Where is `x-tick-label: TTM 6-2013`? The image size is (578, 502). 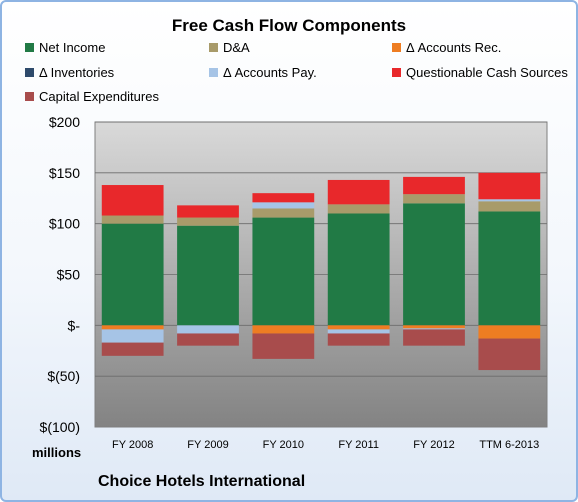 x-tick-label: TTM 6-2013 is located at coordinates (509, 445).